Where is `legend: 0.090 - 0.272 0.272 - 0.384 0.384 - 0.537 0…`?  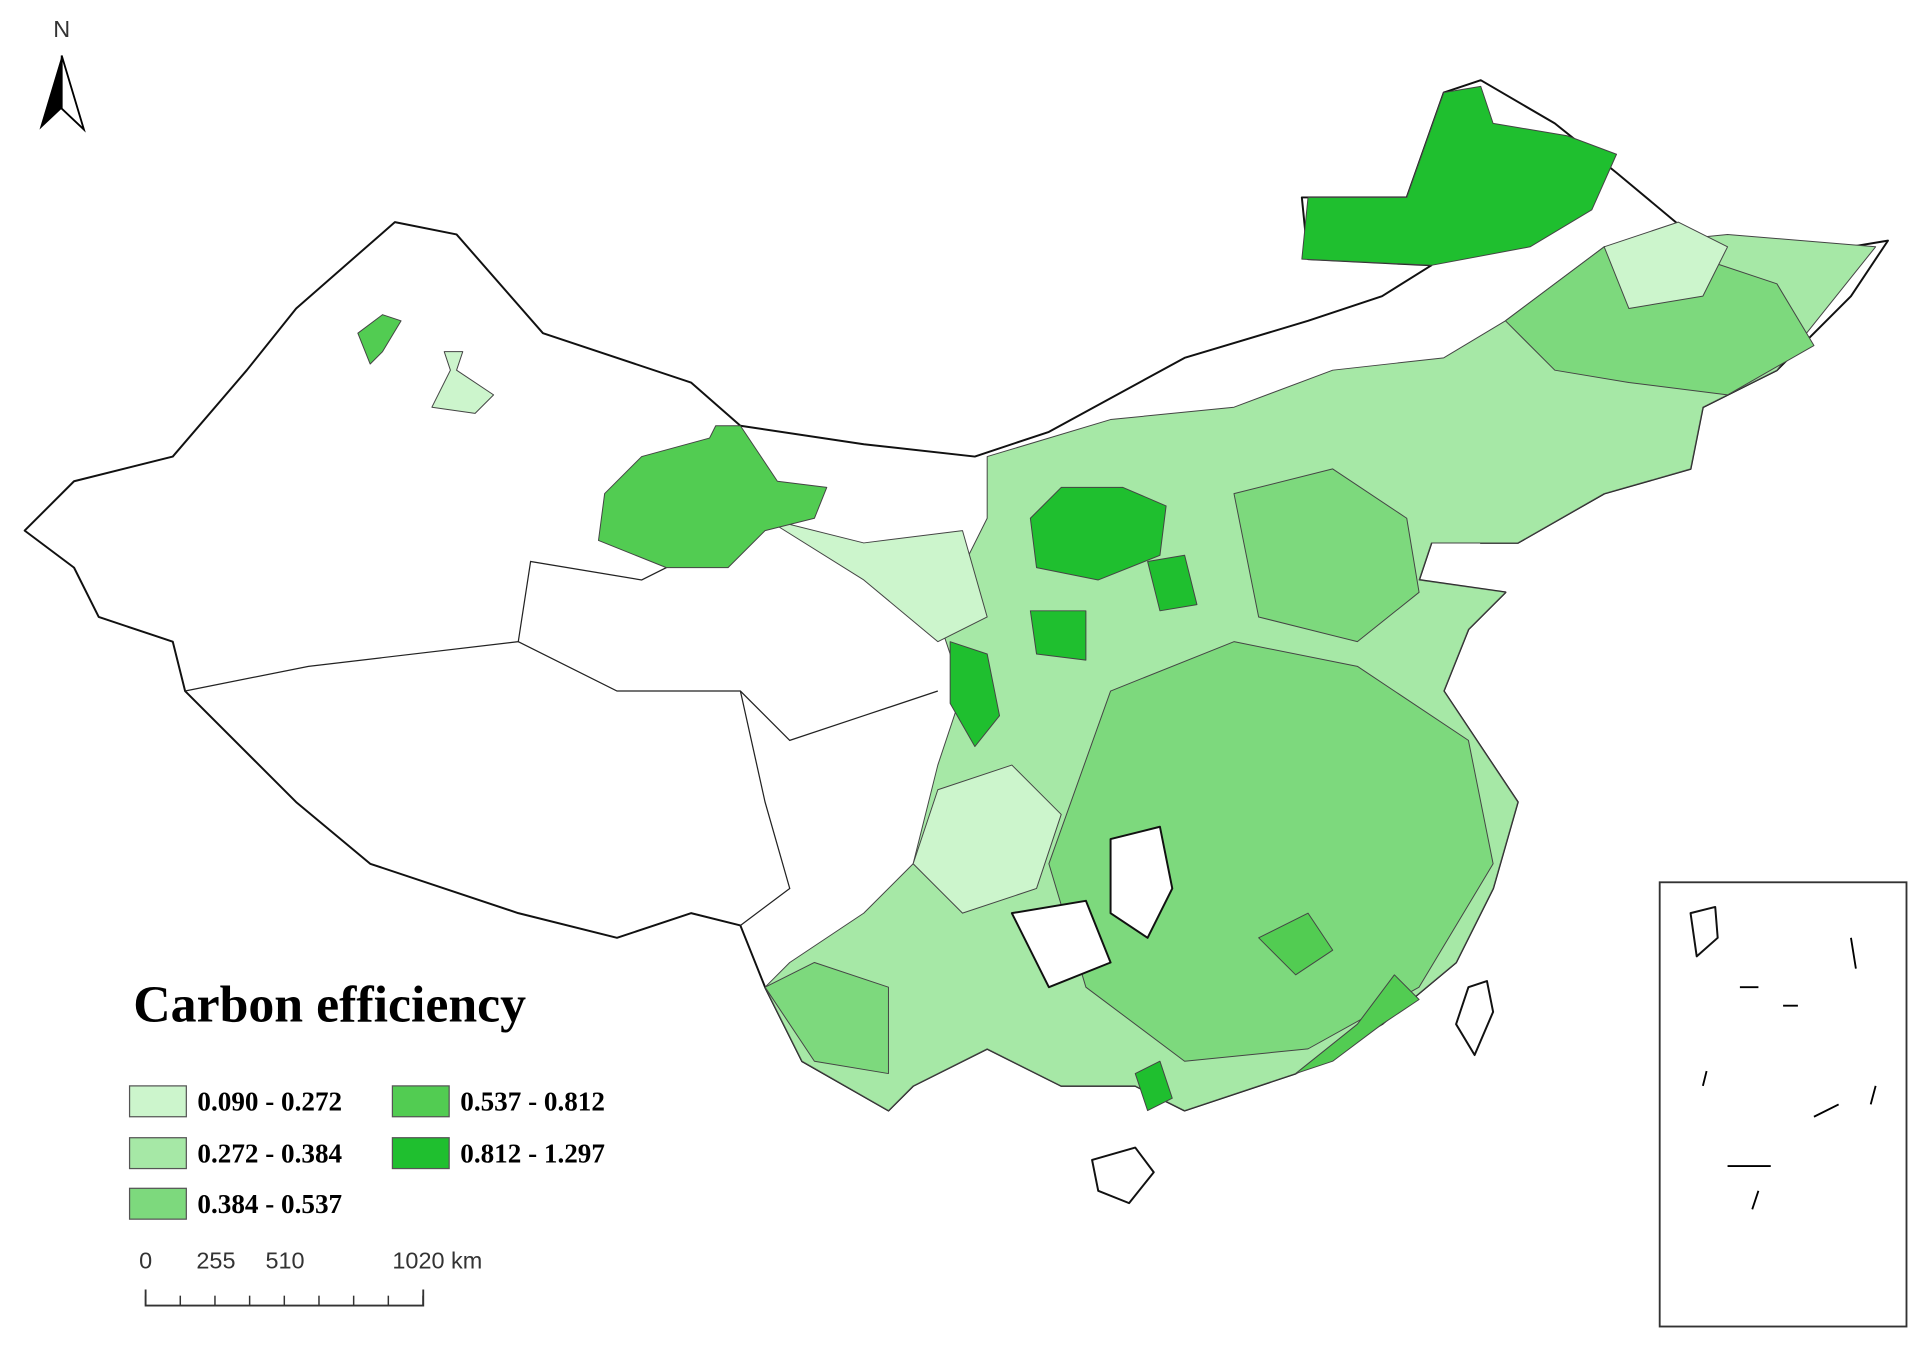 legend: 0.090 - 0.272 0.272 - 0.384 0.384 - 0.537 0… is located at coordinates (366, 1152).